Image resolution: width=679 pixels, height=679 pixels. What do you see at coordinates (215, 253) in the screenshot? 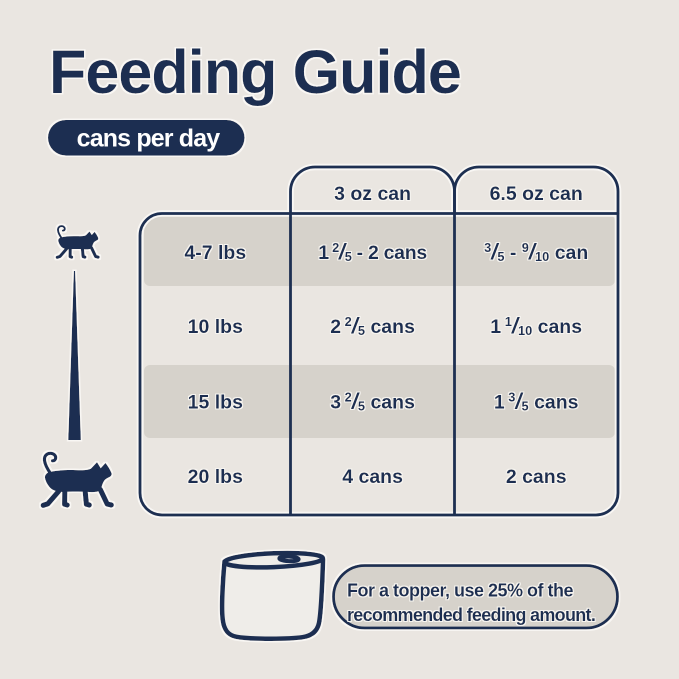
I see `svg-text: 4-7 lbs` at bounding box center [215, 253].